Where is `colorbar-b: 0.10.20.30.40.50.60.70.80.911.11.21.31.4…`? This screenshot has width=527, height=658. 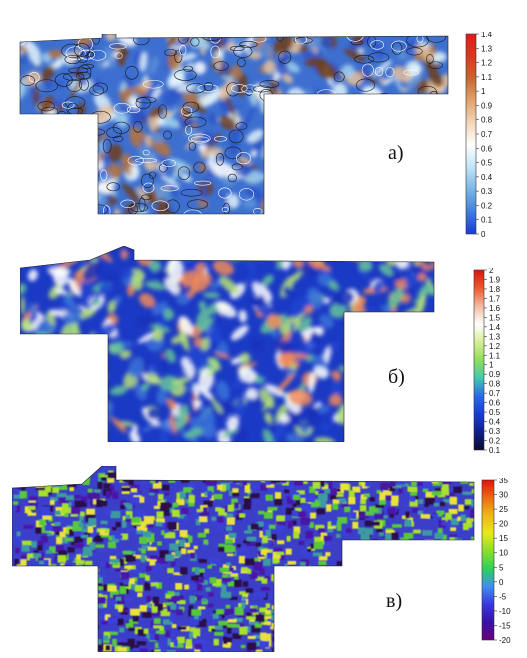
colorbar-b: 0.10.20.30.40.50.60.70.80.911.11.21.31.4… is located at coordinates (487, 361).